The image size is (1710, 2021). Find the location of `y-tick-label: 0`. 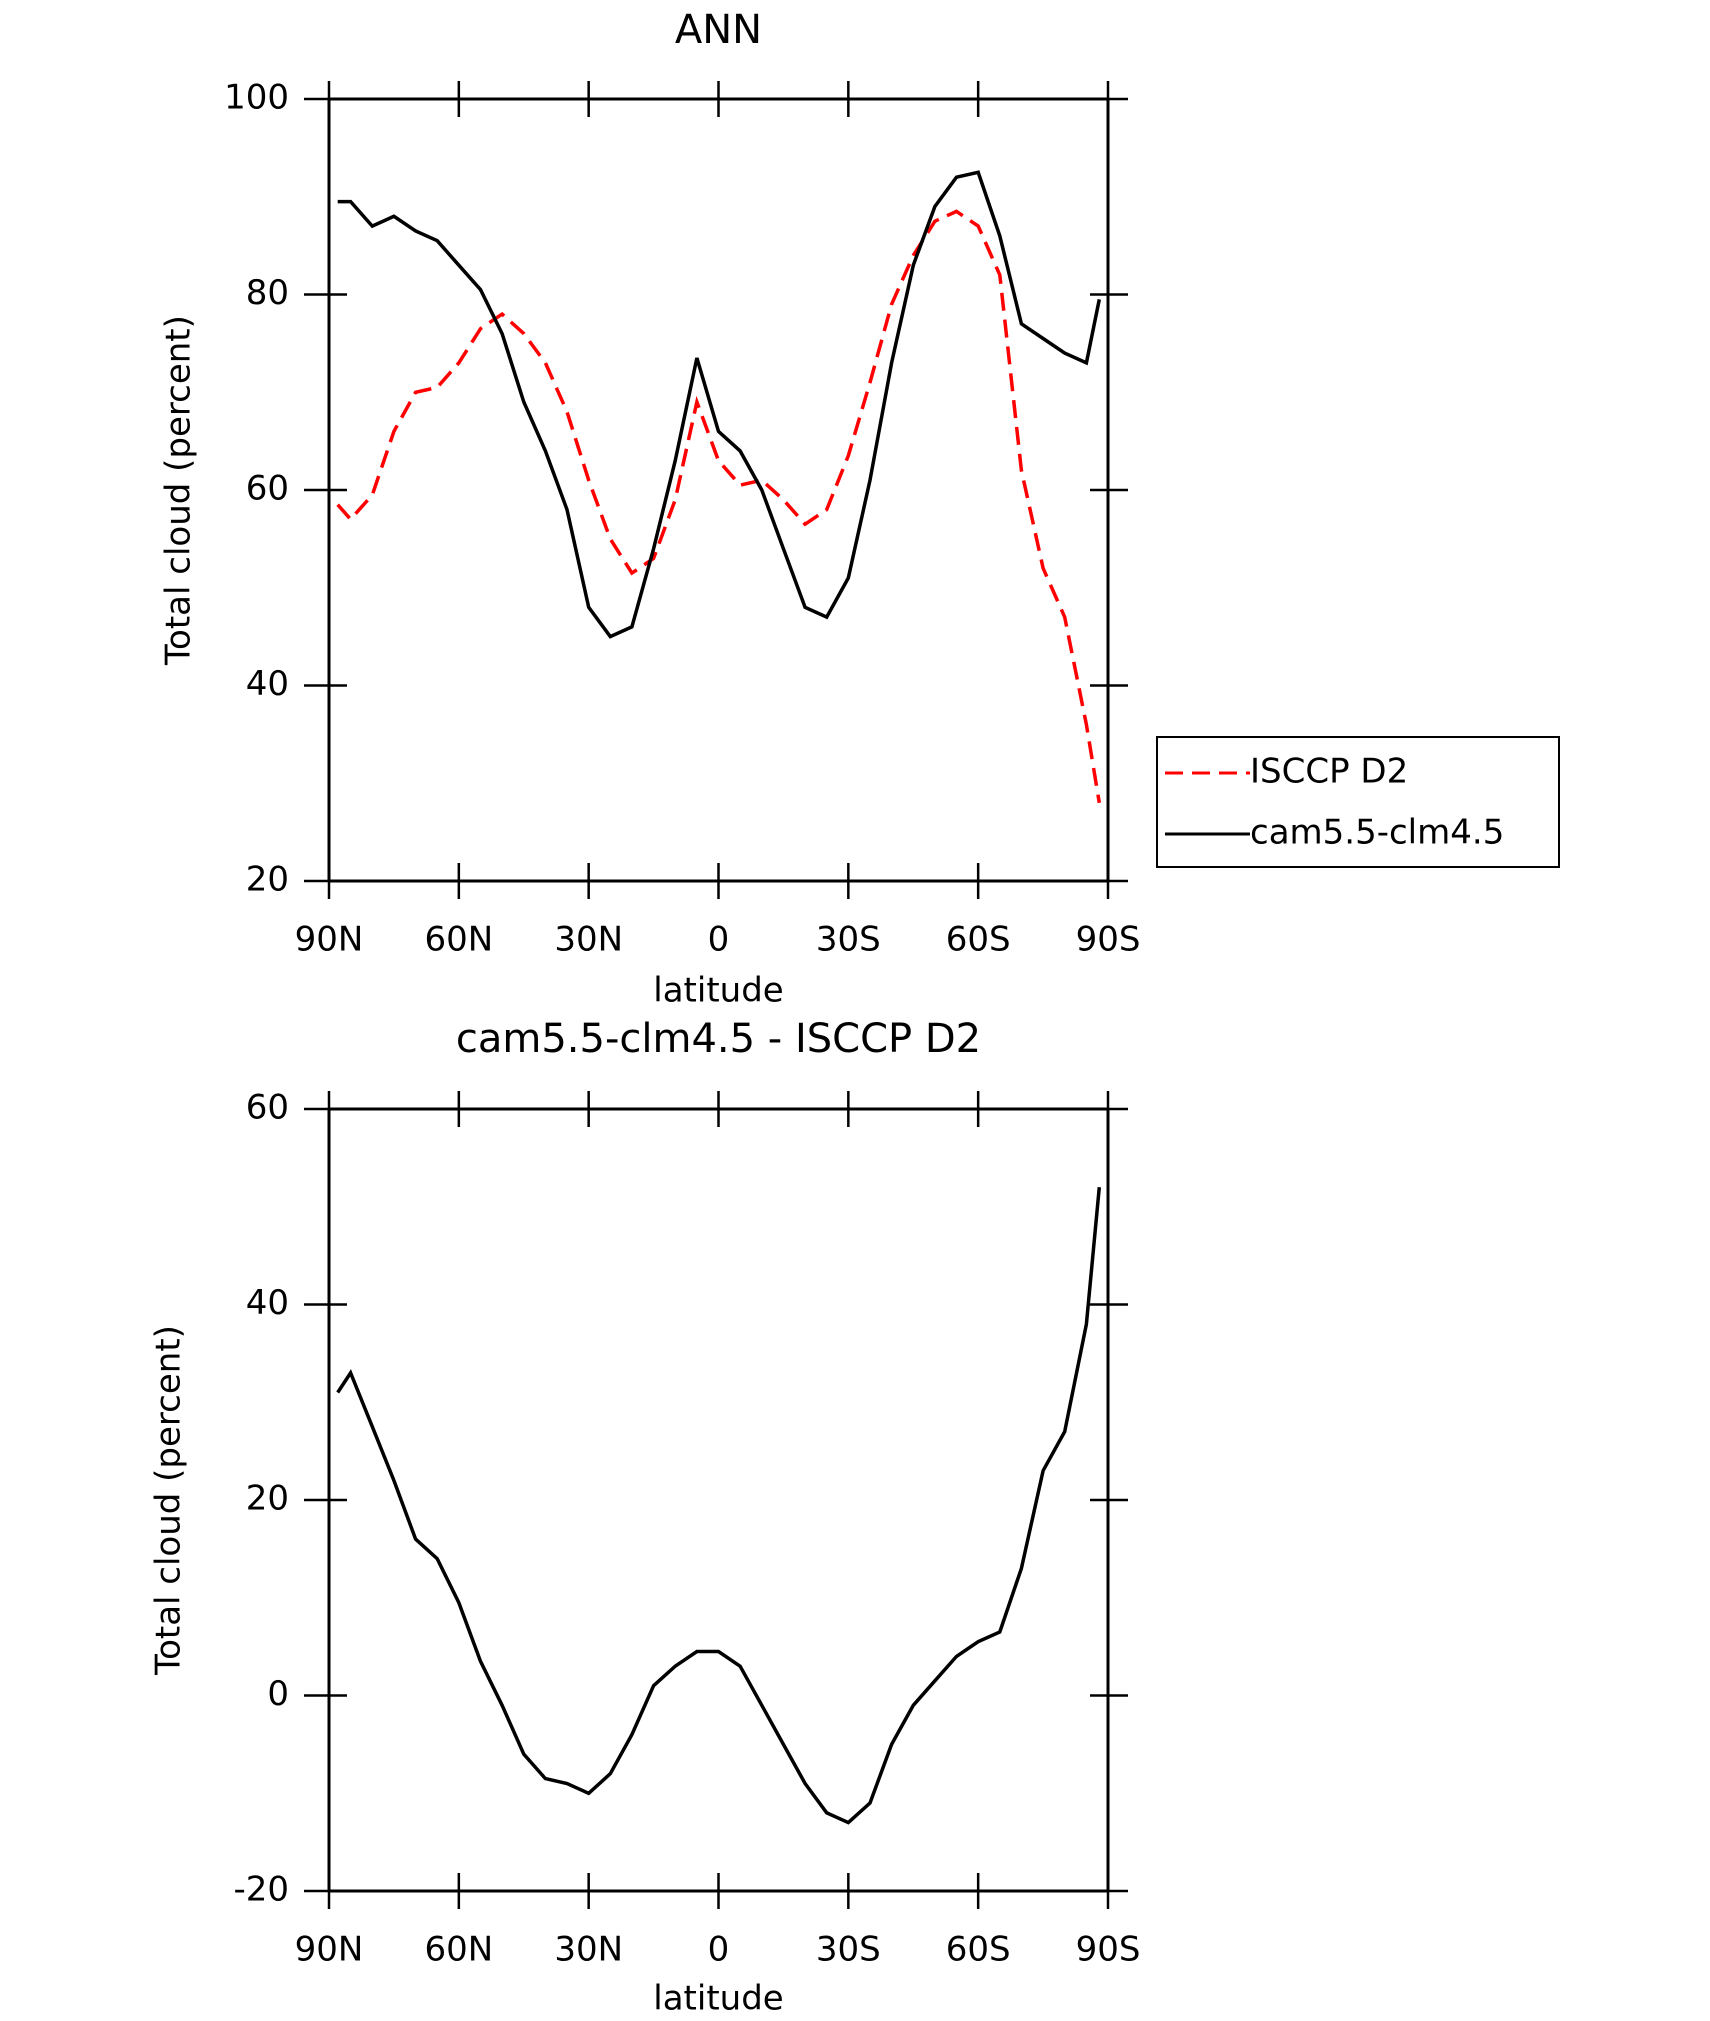

y-tick-label: 0 is located at coordinates (278, 1694).